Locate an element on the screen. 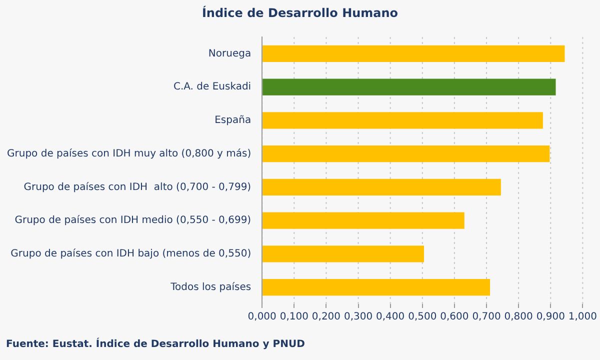 This screenshot has width=600, height=360. x-tick-label: 0,900 is located at coordinates (550, 317).